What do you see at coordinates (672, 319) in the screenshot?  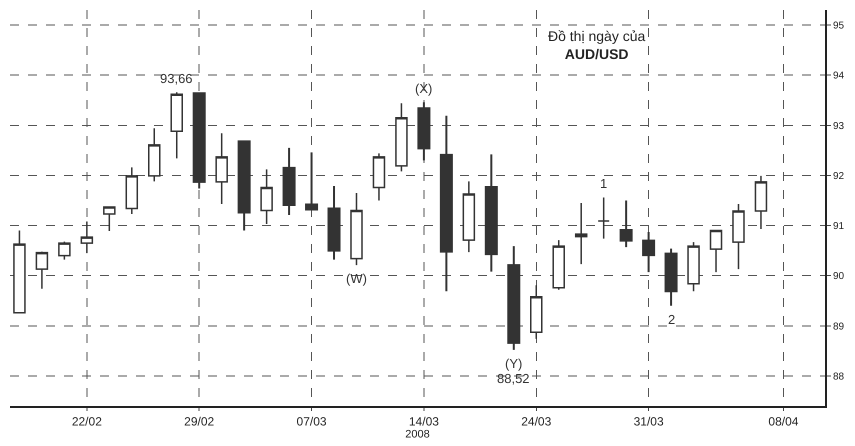 I see `annotation: 2` at bounding box center [672, 319].